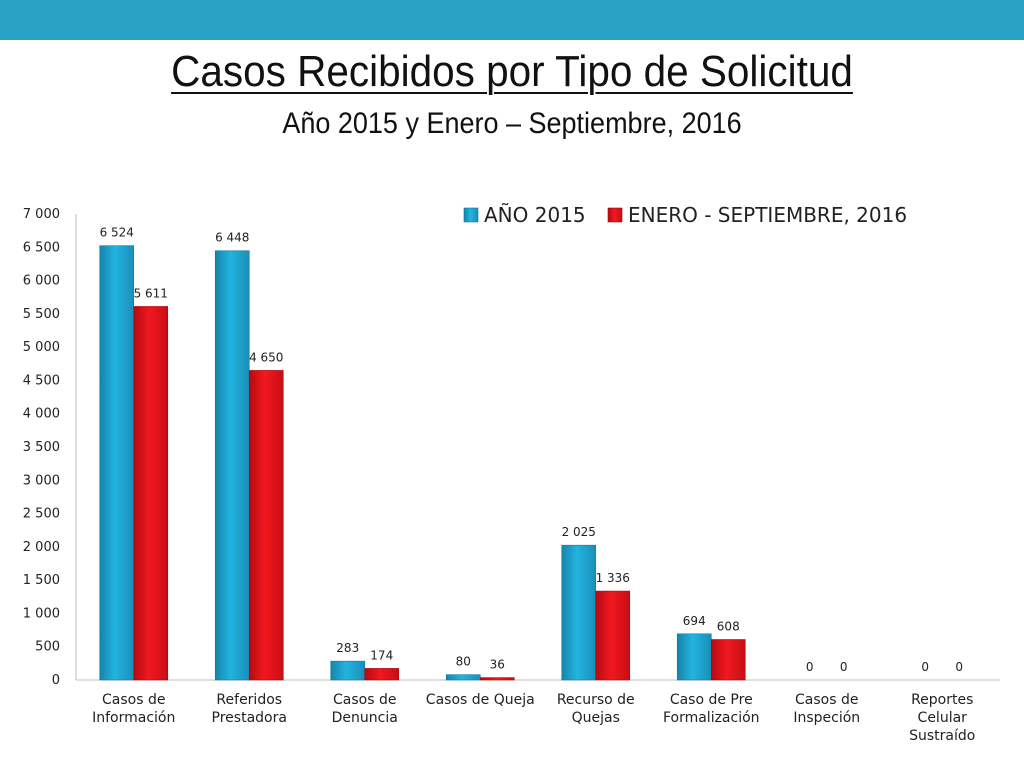 This screenshot has height=768, width=1024. What do you see at coordinates (41, 281) in the screenshot?
I see `y-tick-label: 6 000` at bounding box center [41, 281].